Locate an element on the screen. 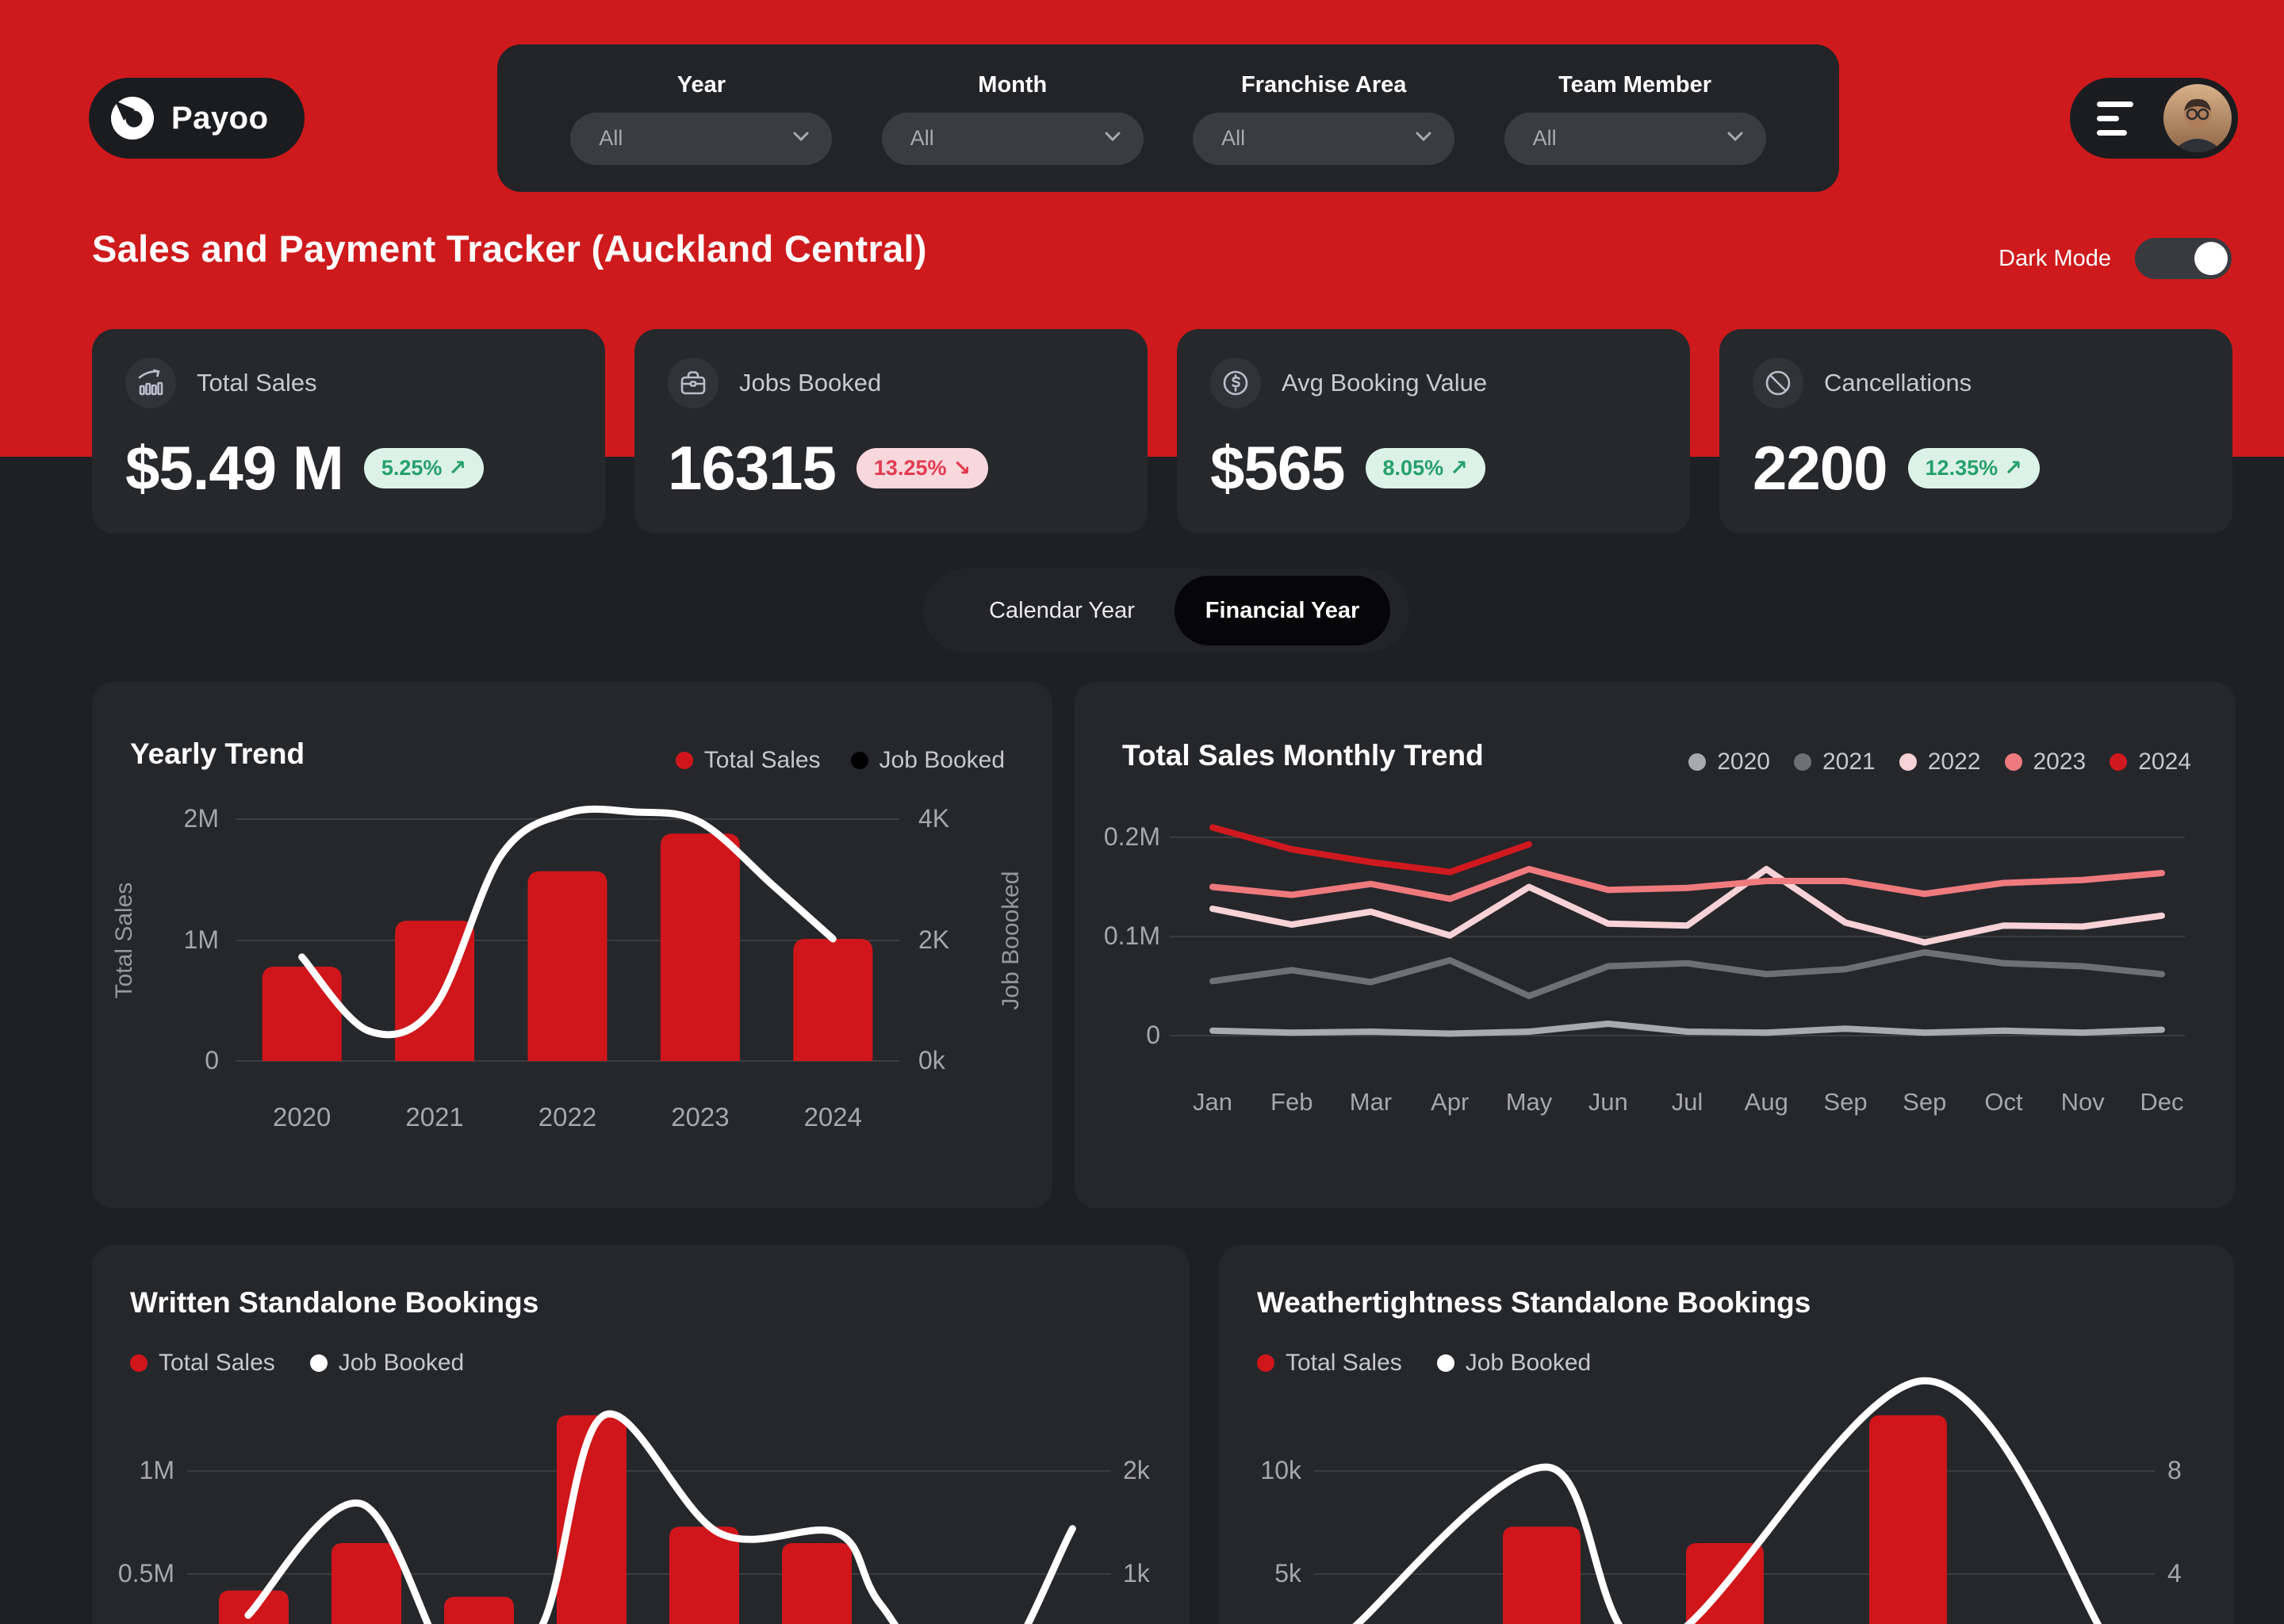  user-avatar is located at coordinates (2197, 118).